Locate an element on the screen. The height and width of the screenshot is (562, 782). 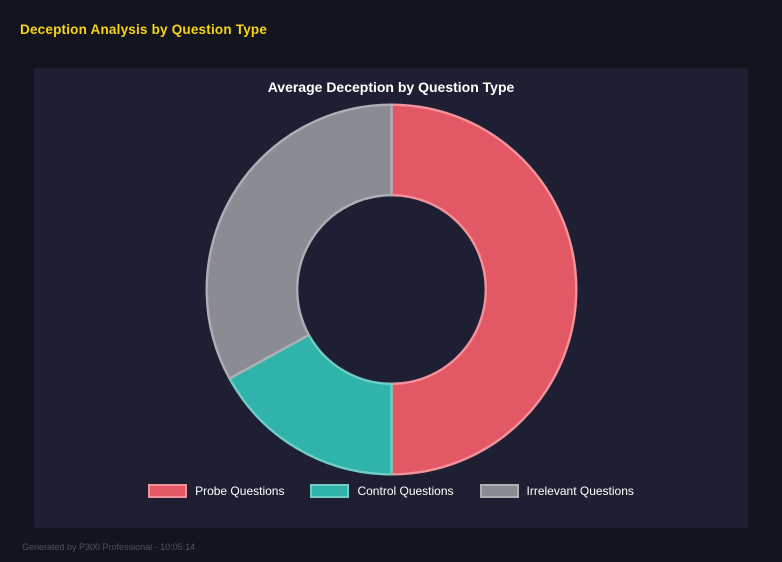
legend-item-control-questions: Control Questions is located at coordinates (382, 491).